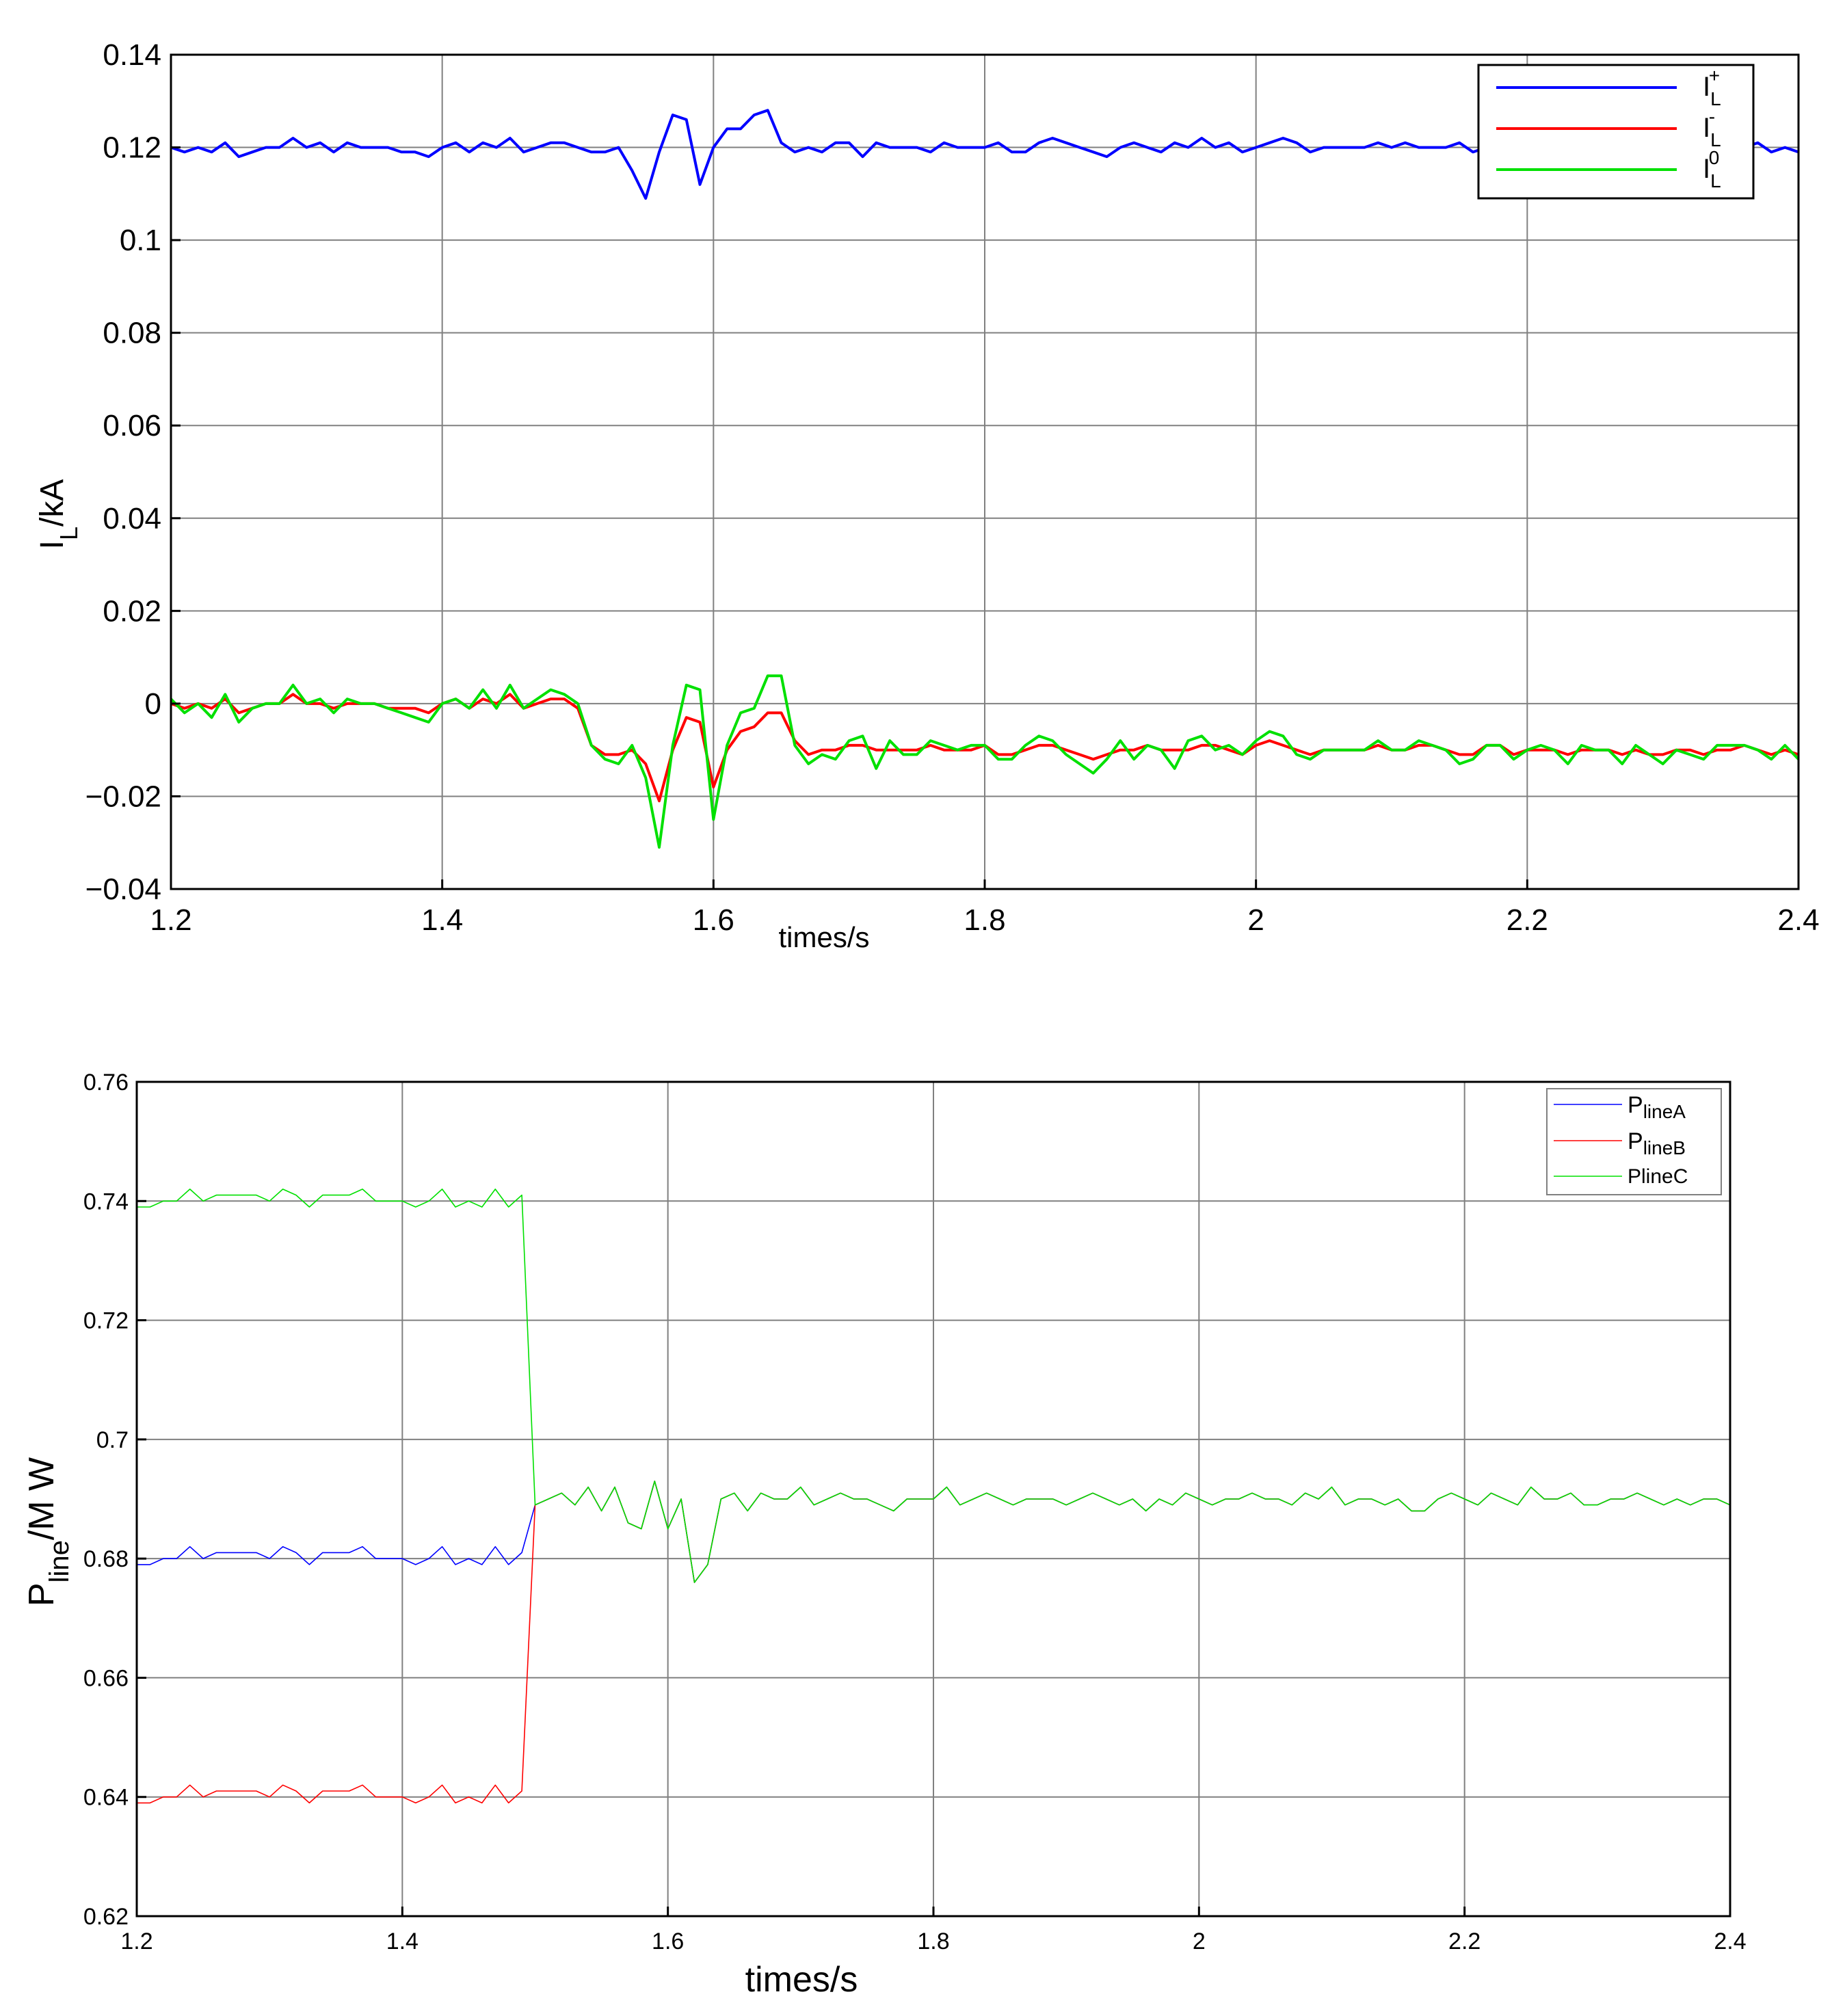 This screenshot has width=1845, height=2016. Describe the element at coordinates (42, 1594) in the screenshot. I see `chart2-ylabel-main: P` at that location.